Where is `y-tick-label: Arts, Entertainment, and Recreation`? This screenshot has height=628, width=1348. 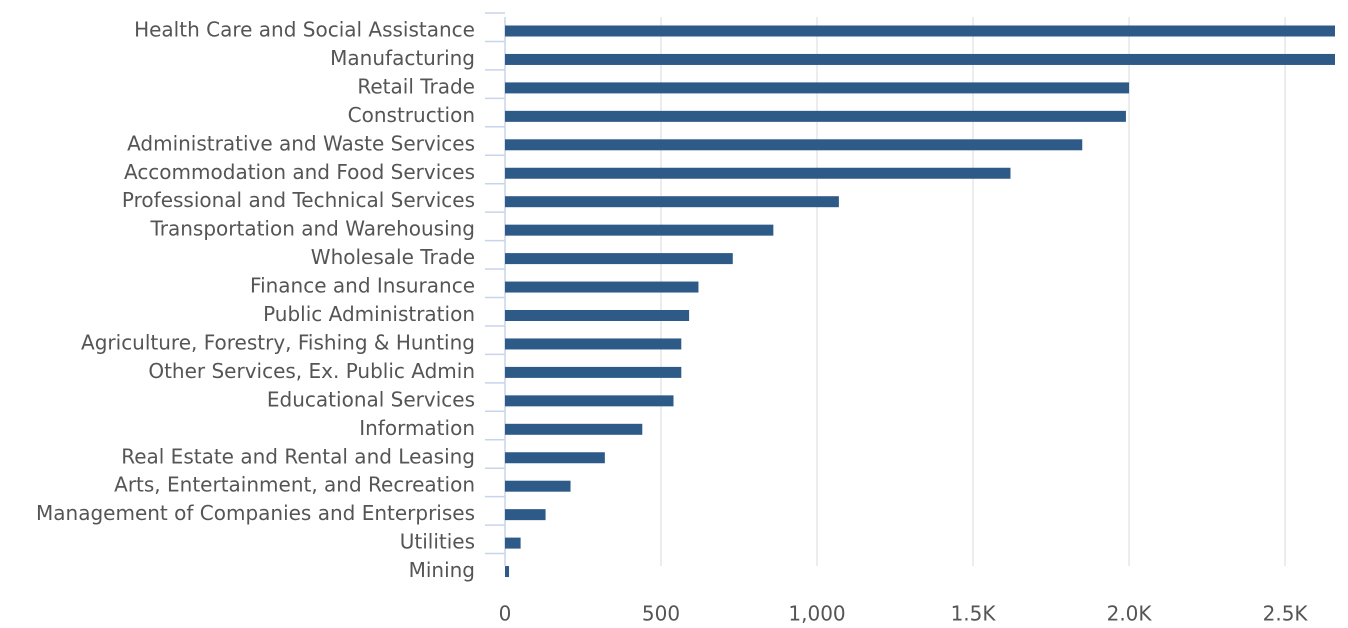
y-tick-label: Arts, Entertainment, and Recreation is located at coordinates (294, 485).